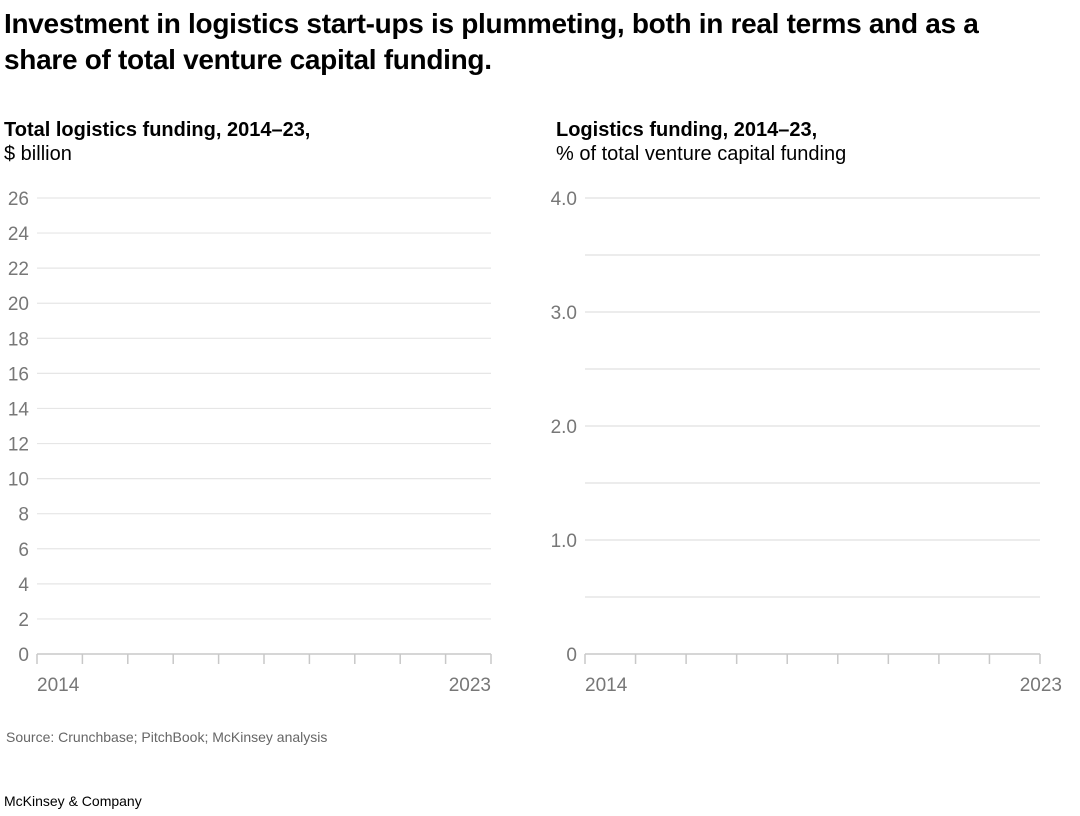  What do you see at coordinates (687, 130) in the screenshot?
I see `right-chart-title-text: Logistics funding, 2014–23,` at bounding box center [687, 130].